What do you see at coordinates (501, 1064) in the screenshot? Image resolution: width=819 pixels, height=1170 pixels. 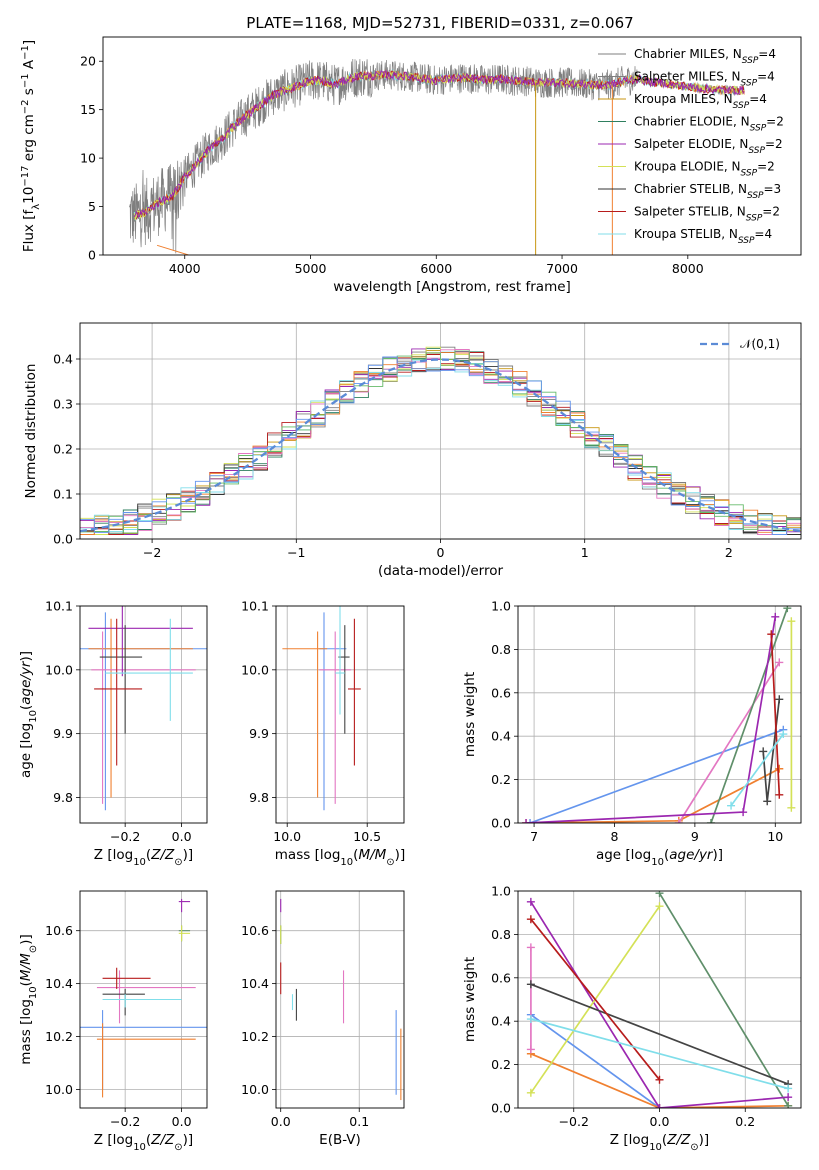 I see `y-tick-label: 0.2` at bounding box center [501, 1064].